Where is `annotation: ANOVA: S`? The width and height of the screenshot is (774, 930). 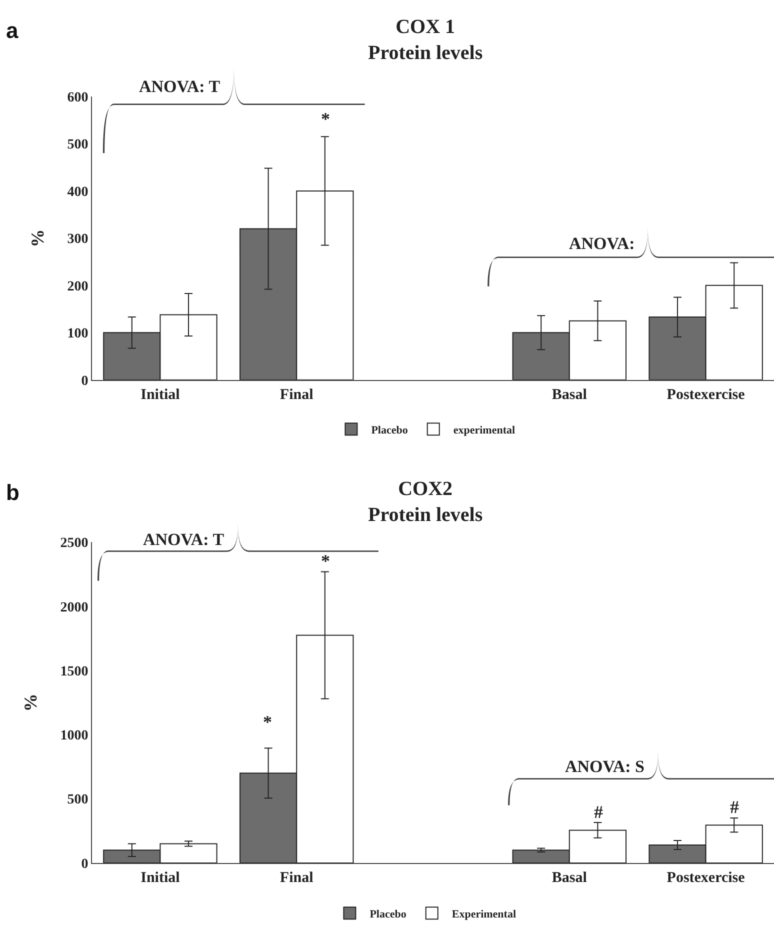 annotation: ANOVA: S is located at coordinates (605, 766).